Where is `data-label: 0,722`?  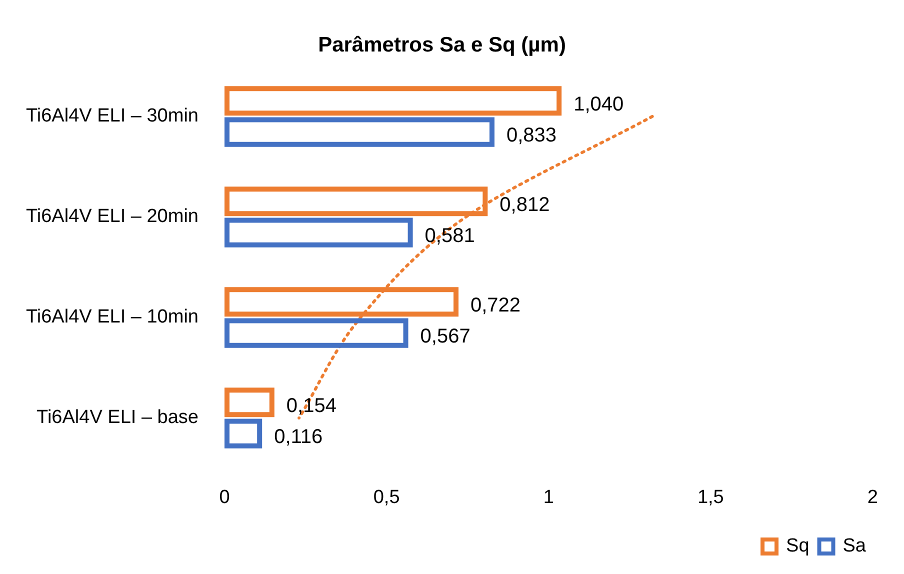
data-label: 0,722 is located at coordinates (495, 305).